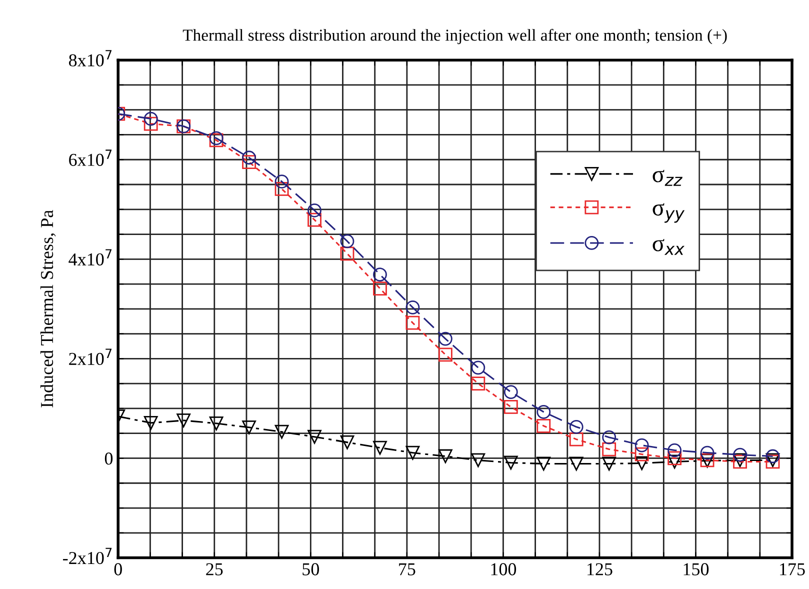 The width and height of the screenshot is (809, 589). I want to click on y-tick-label: 2x10$^{7}$, so click(90, 357).